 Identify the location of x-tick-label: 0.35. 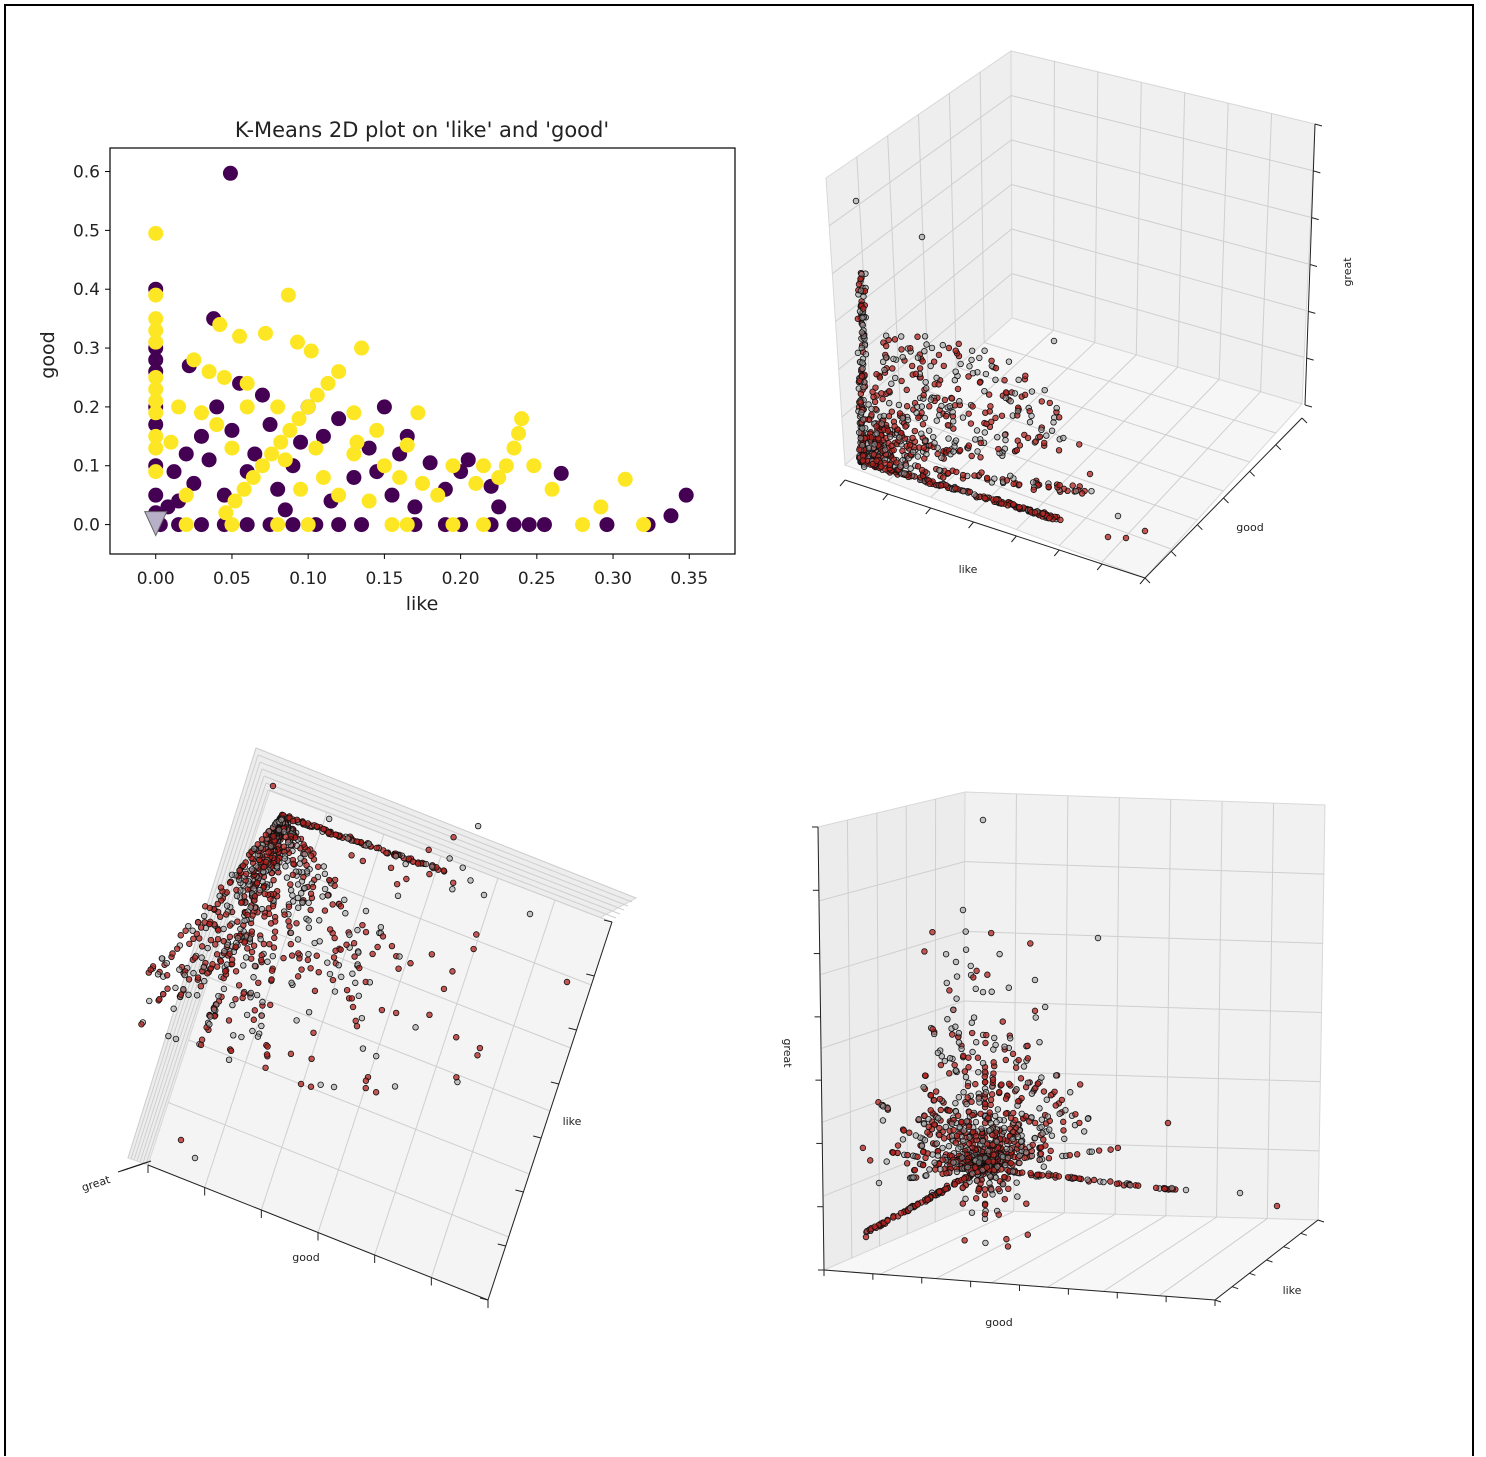
(689, 579).